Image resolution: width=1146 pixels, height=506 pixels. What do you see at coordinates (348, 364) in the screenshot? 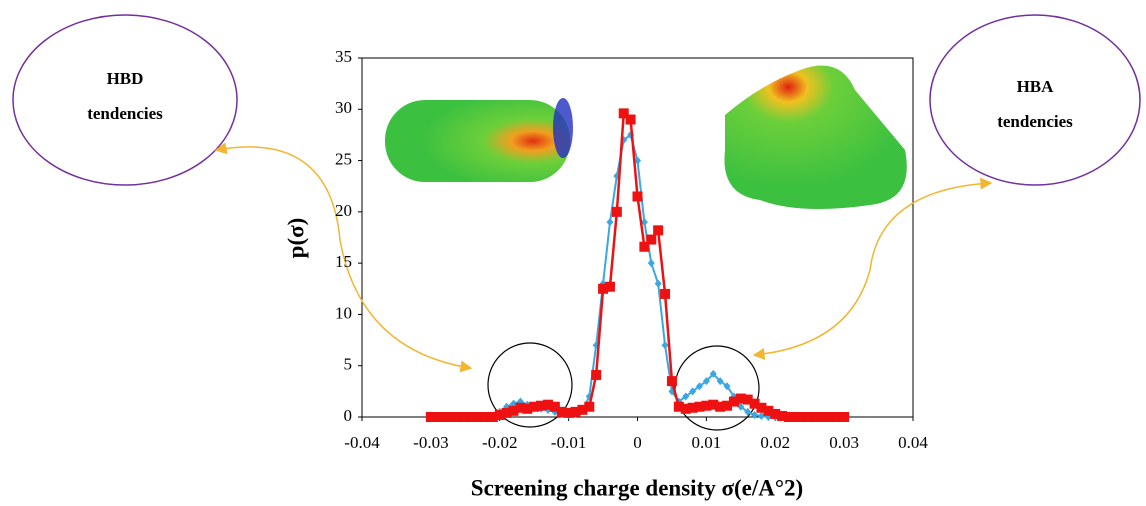
I see `y-tick-label: 5` at bounding box center [348, 364].